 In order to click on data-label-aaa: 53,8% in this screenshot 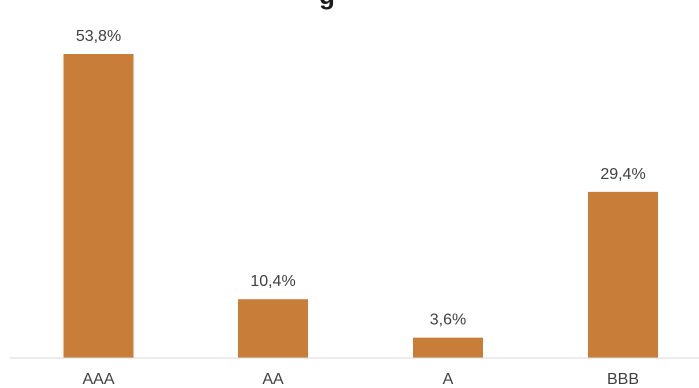, I will do `click(98, 36)`.